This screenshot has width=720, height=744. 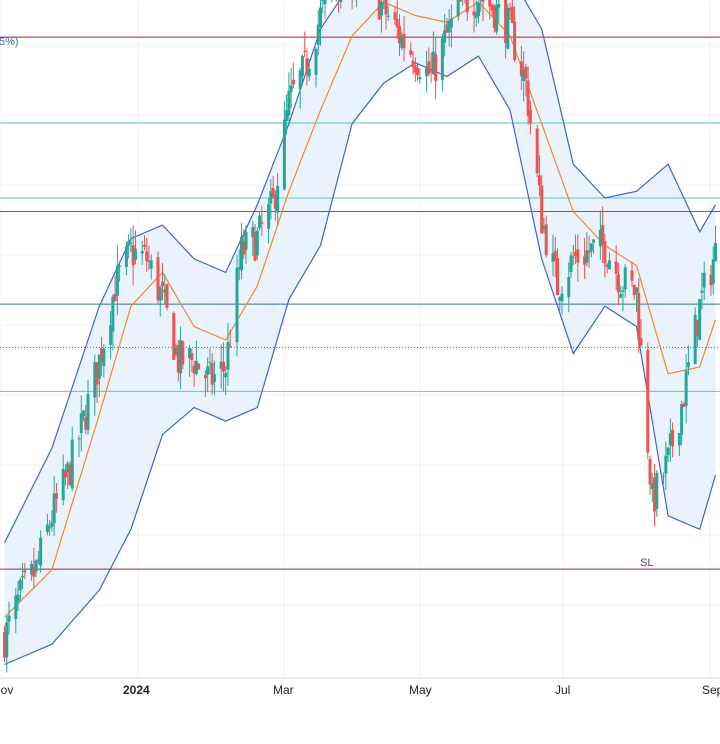 What do you see at coordinates (6, 690) in the screenshot?
I see `x-tick-label: Nov` at bounding box center [6, 690].